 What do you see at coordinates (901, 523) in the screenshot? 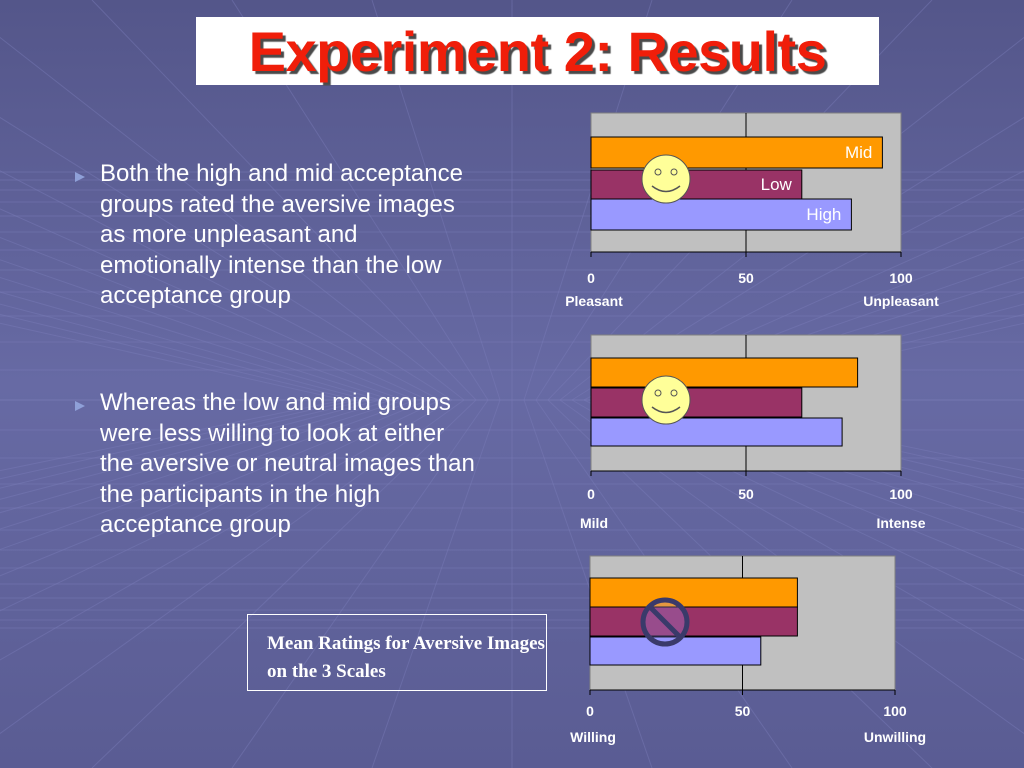
I see `anchor-label-right: Intense` at bounding box center [901, 523].